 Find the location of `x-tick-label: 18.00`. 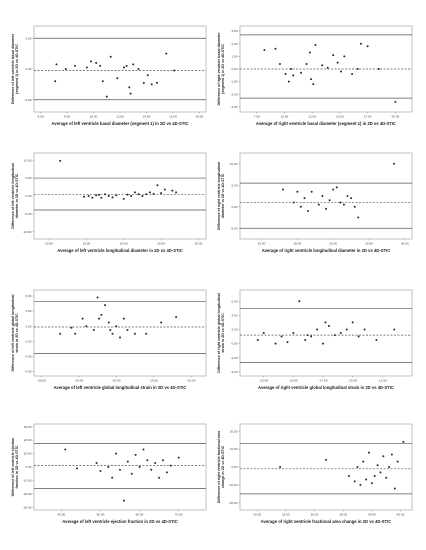

x-tick-label: 18.00 is located at coordinates (200, 117).